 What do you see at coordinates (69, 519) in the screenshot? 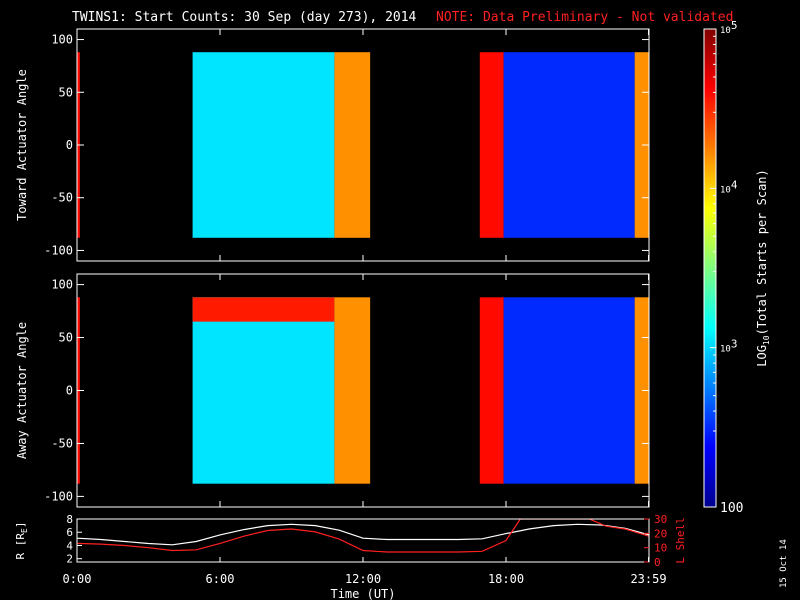
I see `left-tick-label: 8` at bounding box center [69, 519].